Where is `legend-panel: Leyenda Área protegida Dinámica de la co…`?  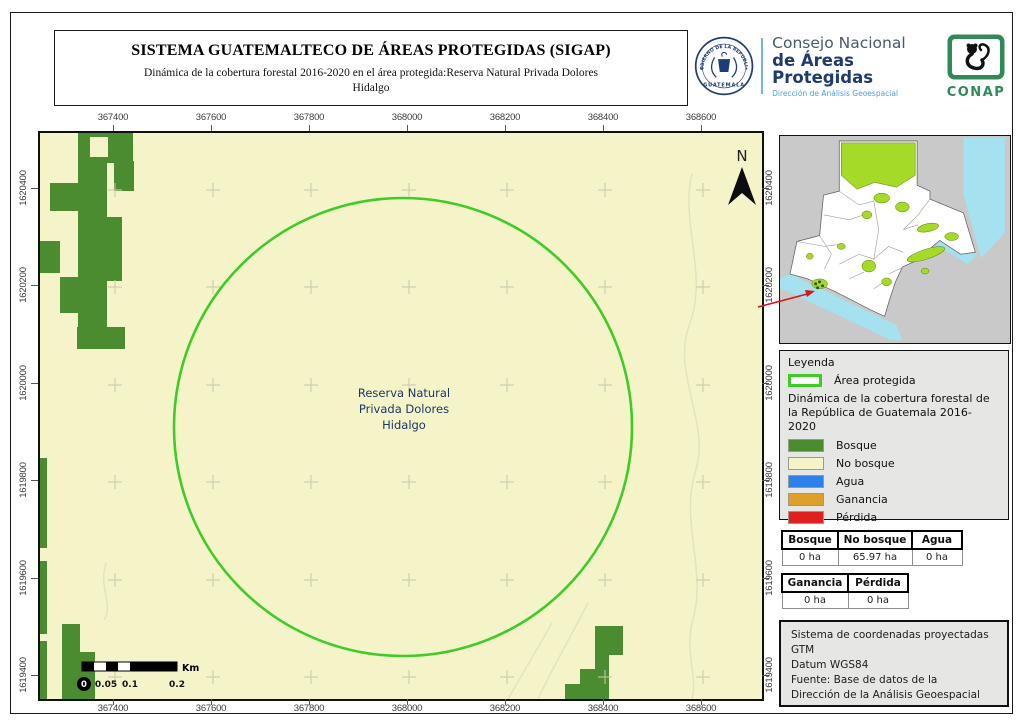
legend-panel: Leyenda Área protegida Dinámica de la co… is located at coordinates (894, 437).